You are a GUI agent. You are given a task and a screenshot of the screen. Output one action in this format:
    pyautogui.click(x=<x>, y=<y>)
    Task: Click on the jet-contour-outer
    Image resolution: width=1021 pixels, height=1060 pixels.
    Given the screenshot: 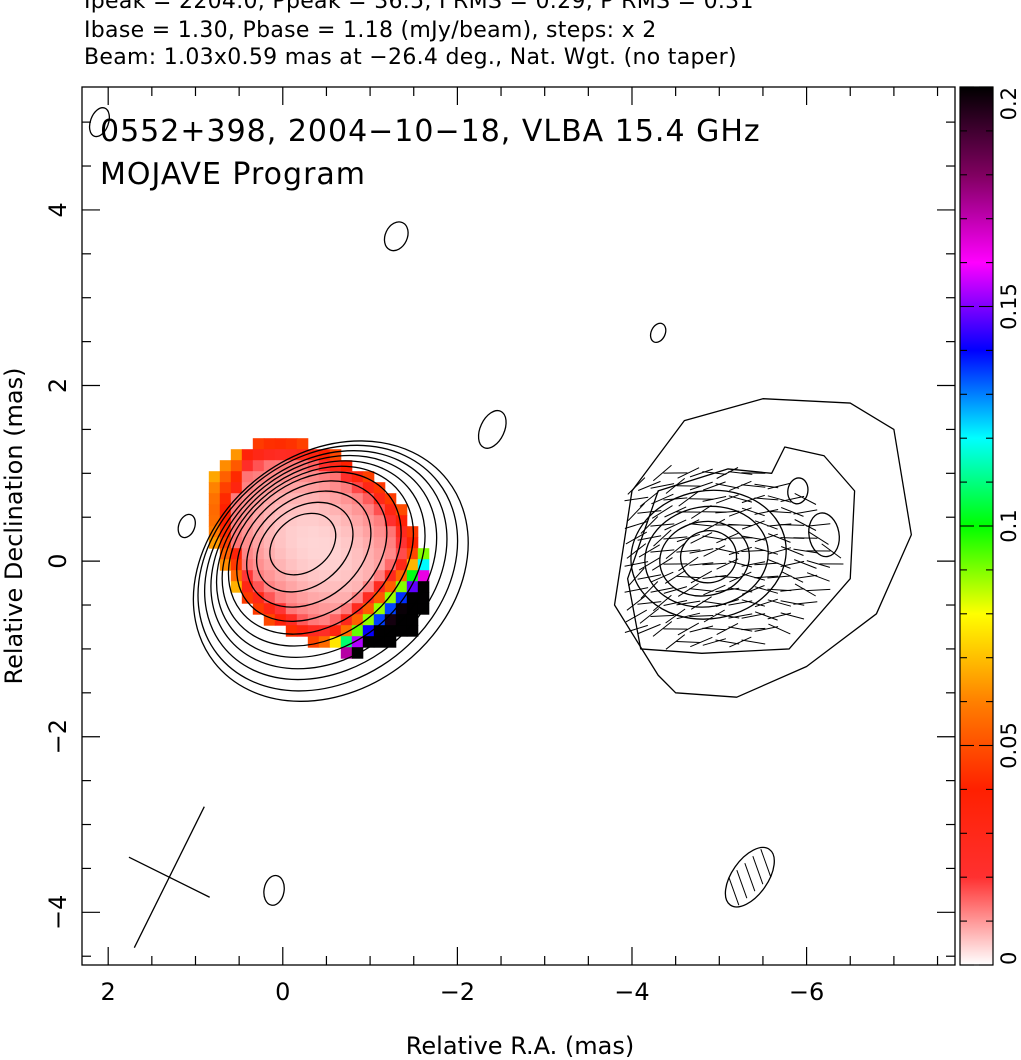 What is the action you would take?
    pyautogui.click(x=762, y=548)
    